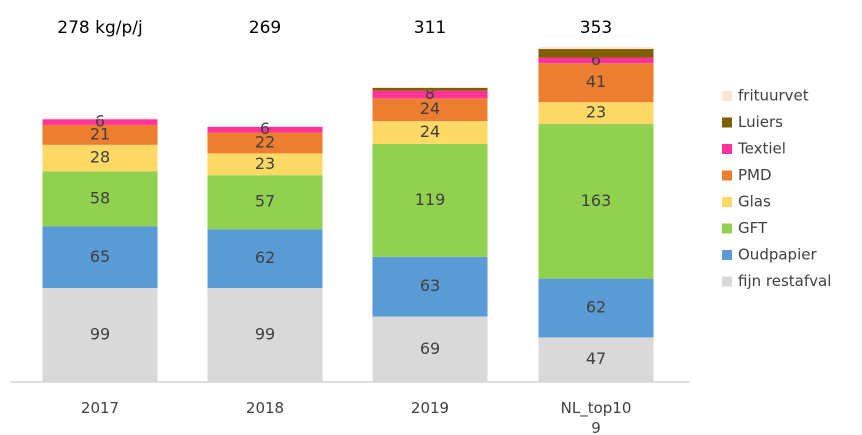 Image resolution: width=862 pixels, height=435 pixels. Describe the element at coordinates (596, 28) in the screenshot. I see `total-label: 353` at that location.